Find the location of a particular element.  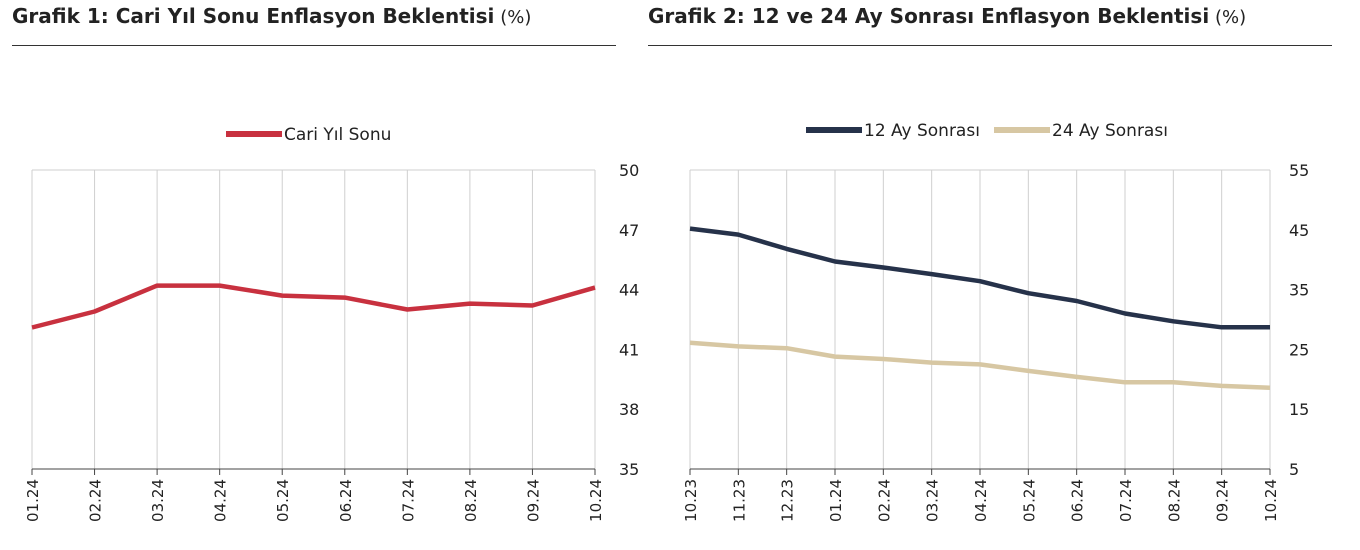

chart-2-x-tick-label: 06.24 is located at coordinates (1078, 500).